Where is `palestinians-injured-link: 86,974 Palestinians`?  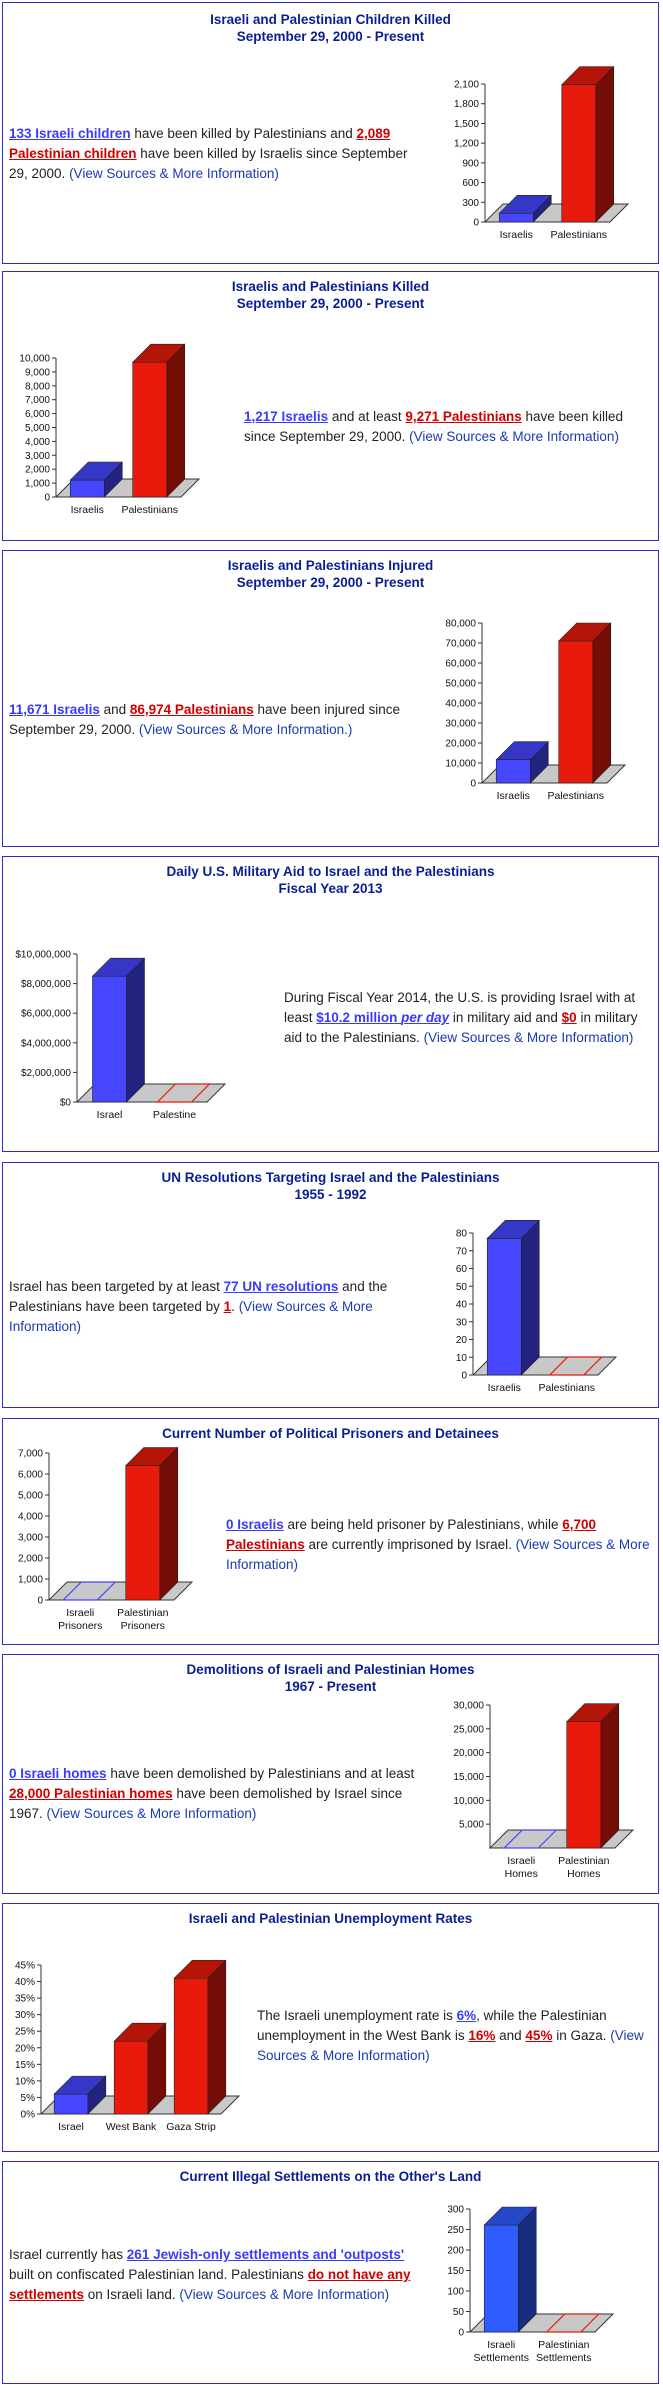
palestinians-injured-link: 86,974 Palestinians is located at coordinates (191, 709).